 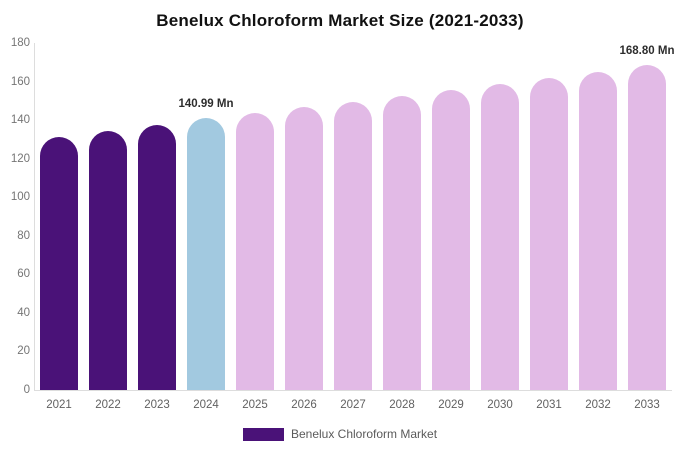 I want to click on y-tick-40: 40, so click(x=23, y=312).